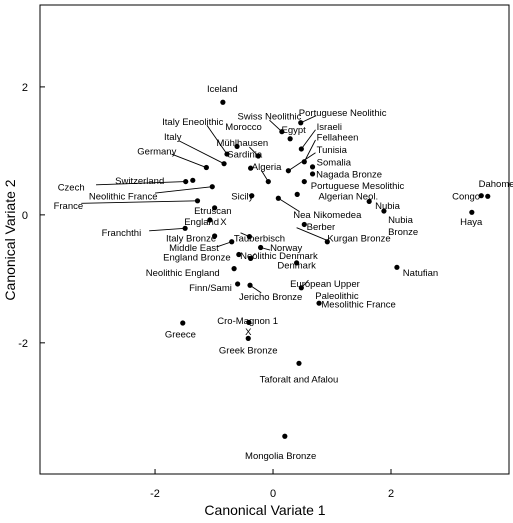  What do you see at coordinates (249, 237) in the screenshot?
I see `point-tauberbisch` at bounding box center [249, 237].